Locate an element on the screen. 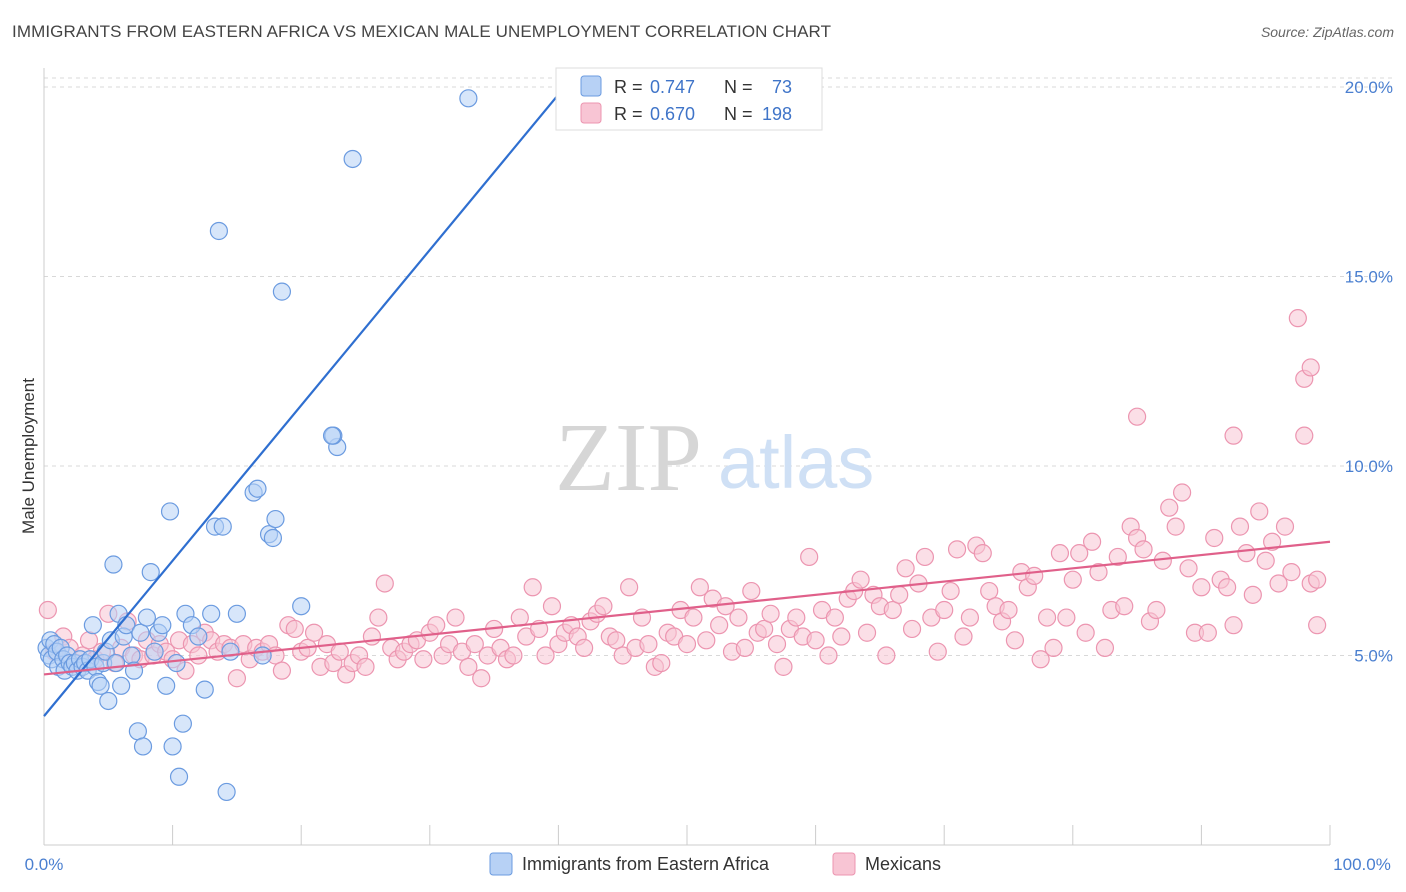  chart-source: Source: ZipAtlas.com is located at coordinates (1327, 32).